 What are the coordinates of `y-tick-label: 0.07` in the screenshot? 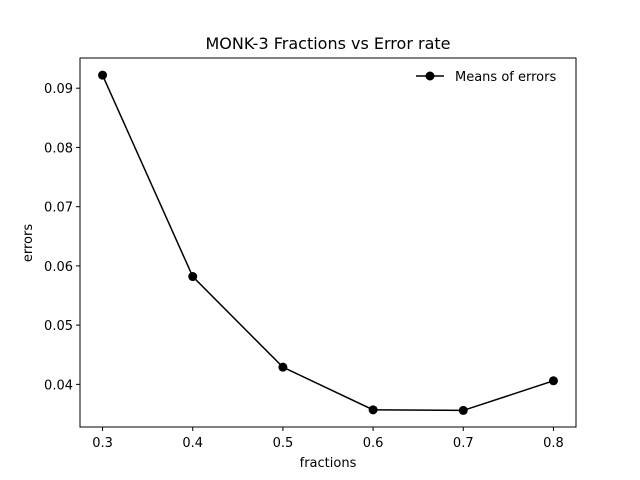 It's located at (58, 208).